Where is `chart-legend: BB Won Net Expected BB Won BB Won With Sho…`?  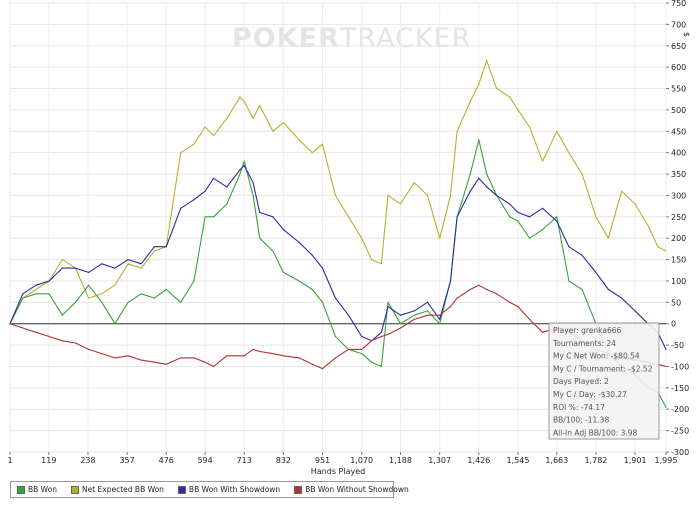
chart-legend: BB Won Net Expected BB Won BB Won With Sho… is located at coordinates (209, 489).